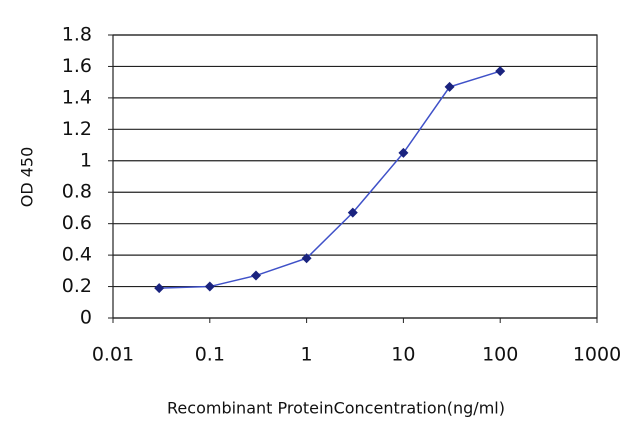 The height and width of the screenshot is (427, 640). I want to click on x-tick-label: 10, so click(403, 355).